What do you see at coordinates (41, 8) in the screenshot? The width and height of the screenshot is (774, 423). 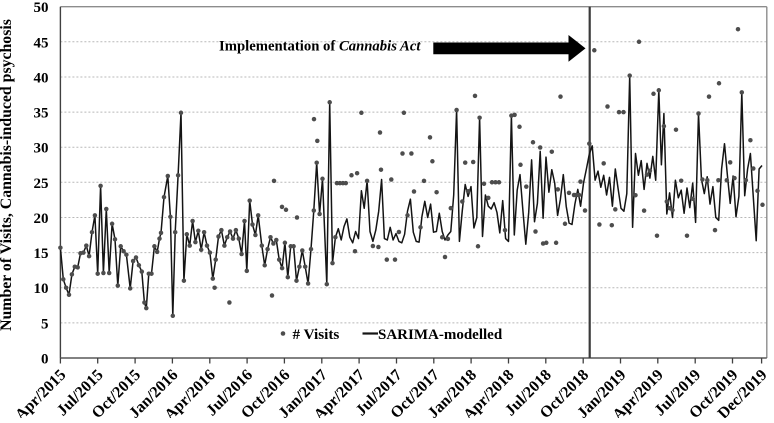 I see `svg-text: 50` at bounding box center [41, 8].